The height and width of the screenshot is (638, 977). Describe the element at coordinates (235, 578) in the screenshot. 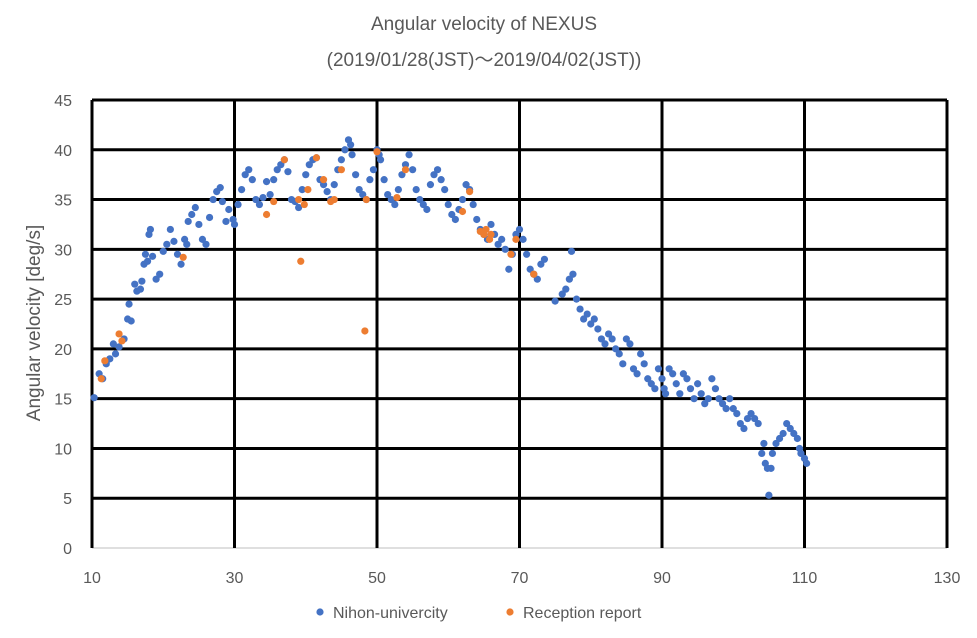

I see `x-tick-label: 30` at that location.